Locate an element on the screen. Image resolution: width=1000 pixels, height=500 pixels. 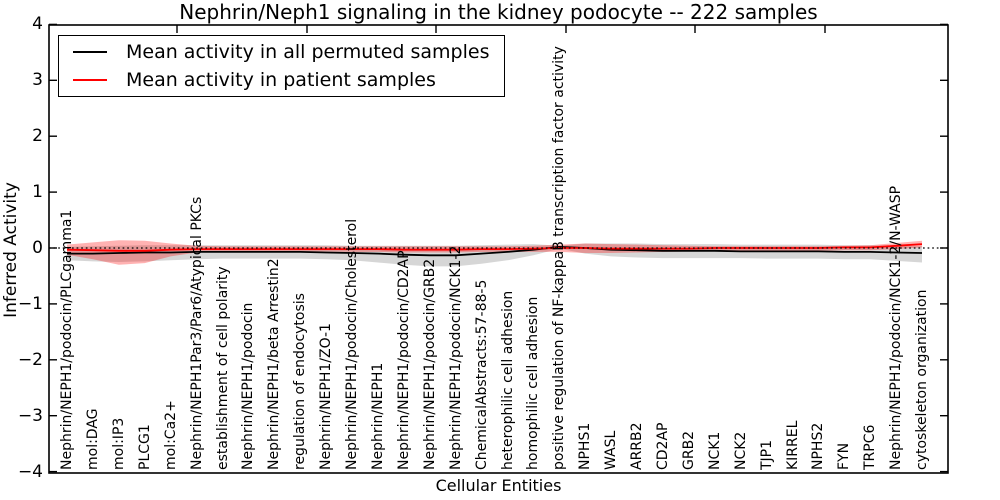
y-tick-labels: 4 3 2 1 0 −1 −2 −3 −4 is located at coordinates (21, 250).